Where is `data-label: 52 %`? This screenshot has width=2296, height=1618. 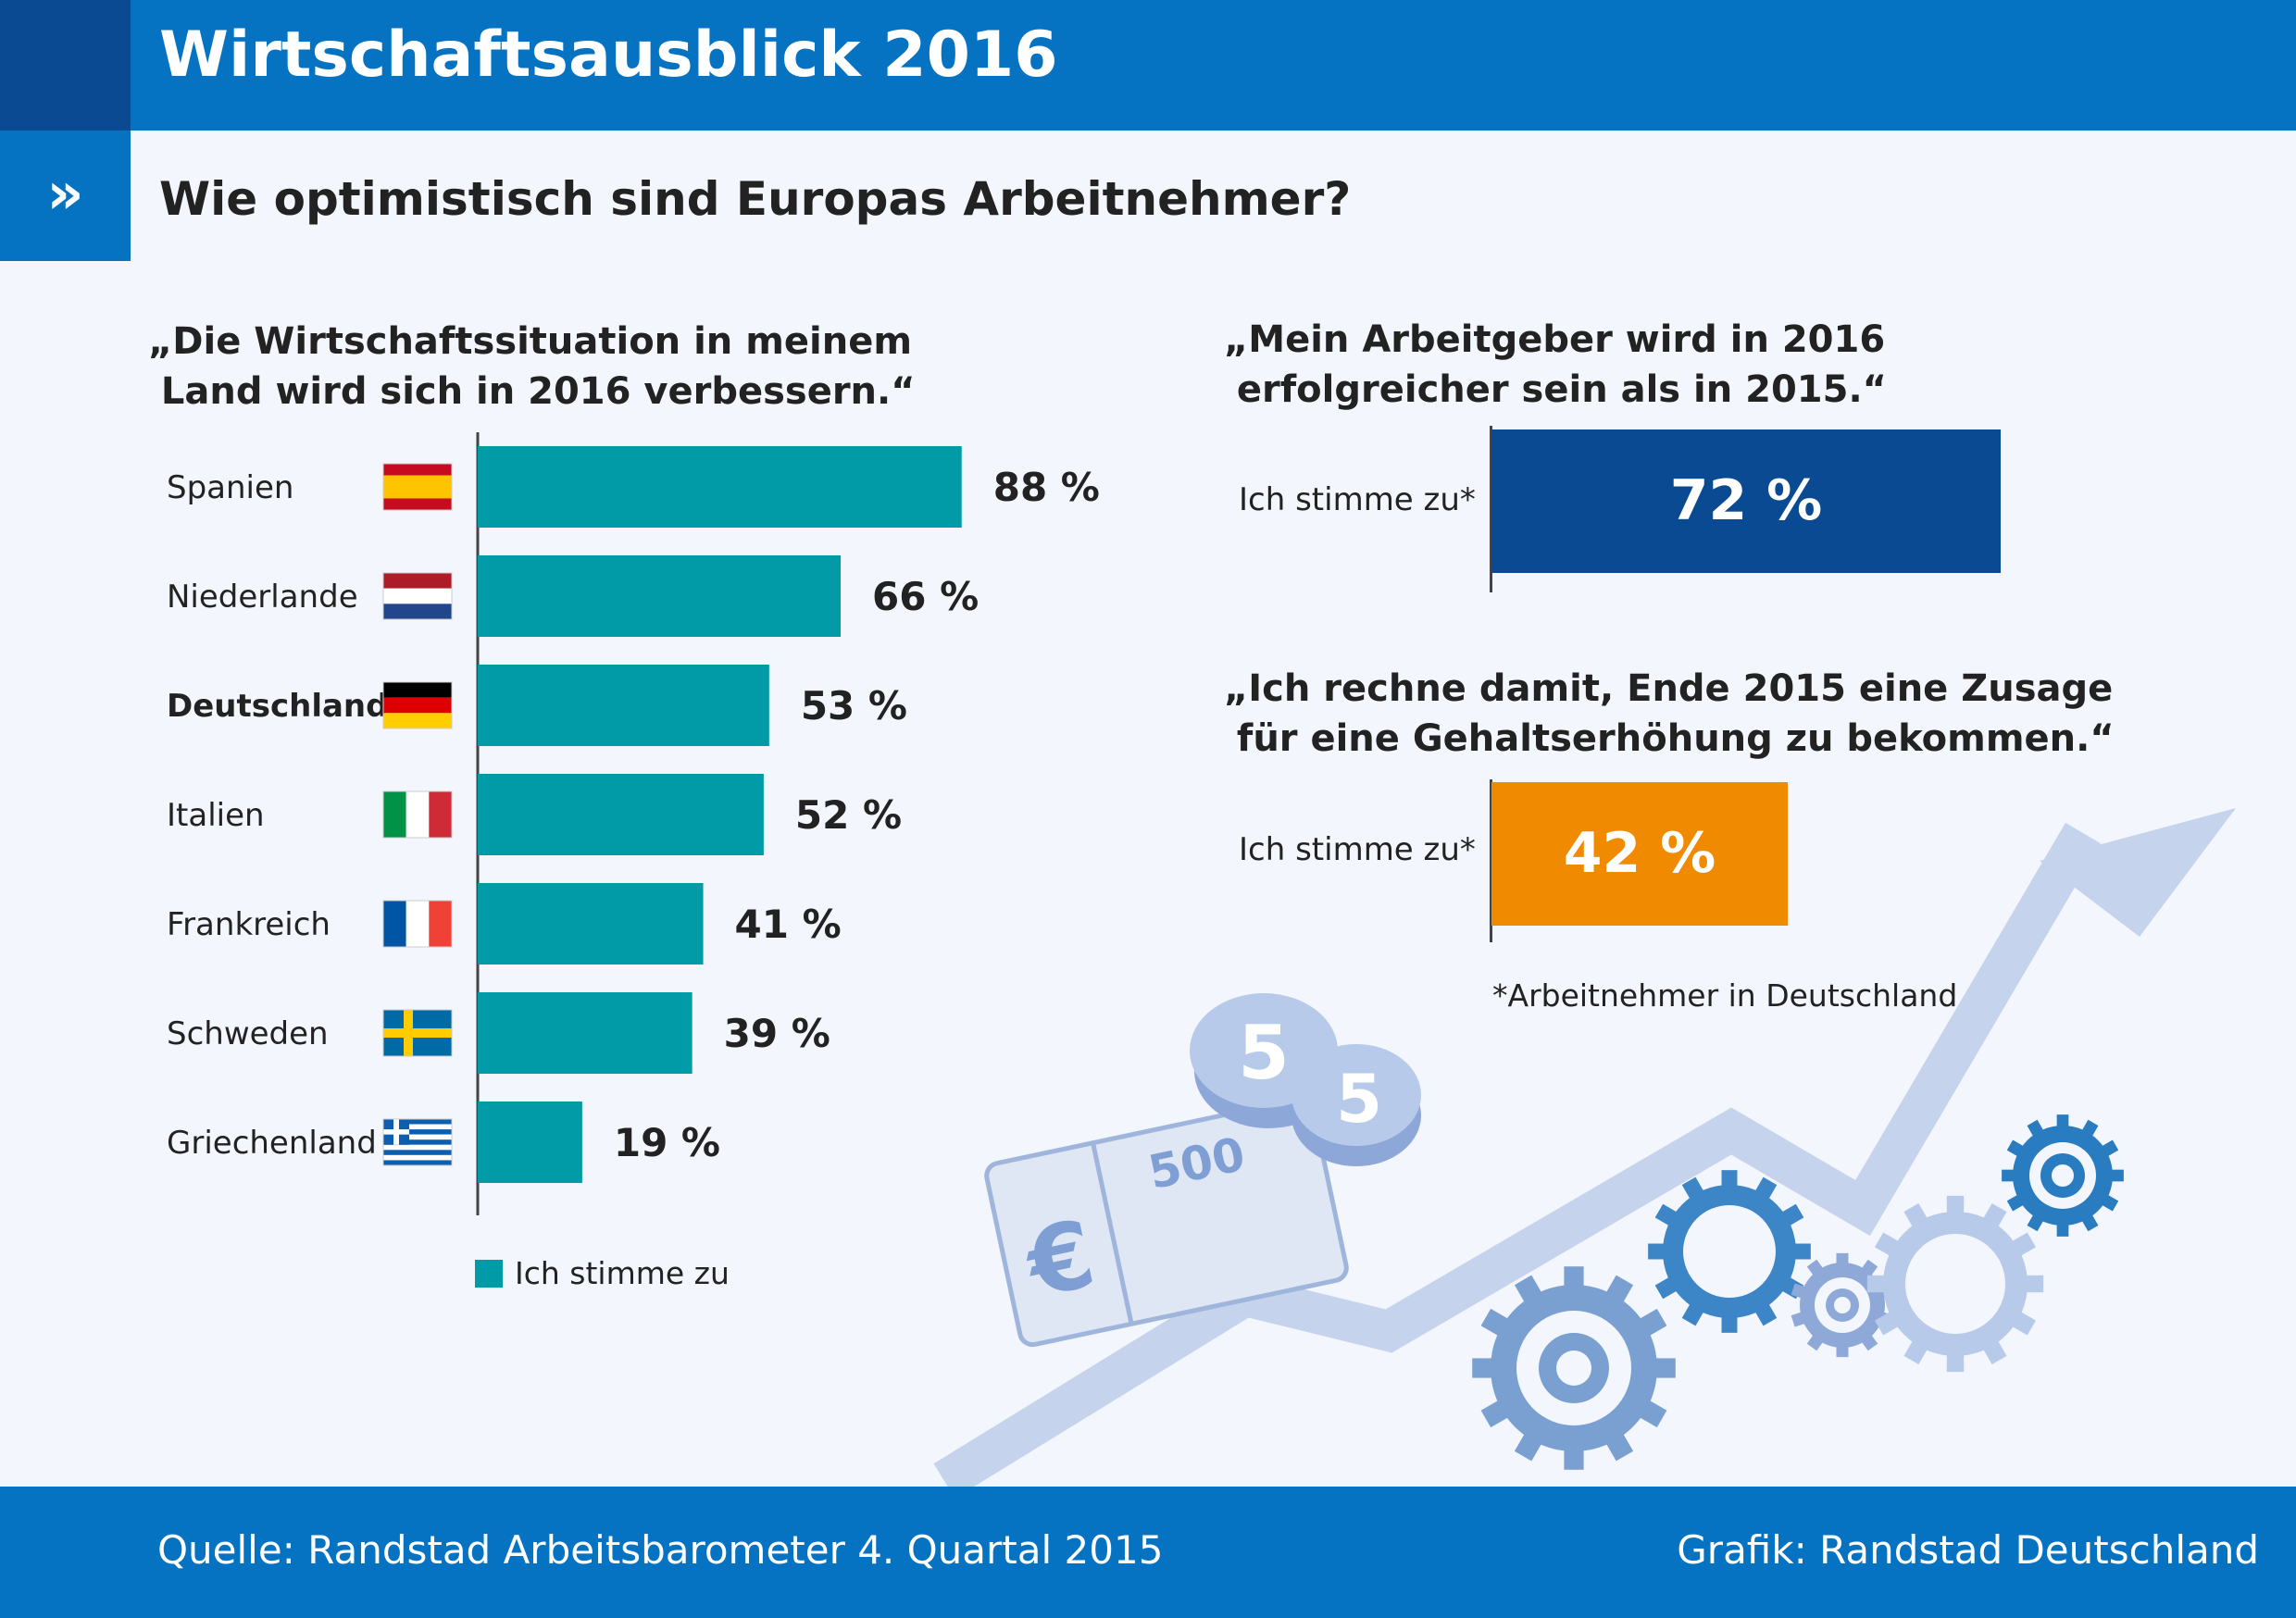 data-label: 52 % is located at coordinates (848, 815).